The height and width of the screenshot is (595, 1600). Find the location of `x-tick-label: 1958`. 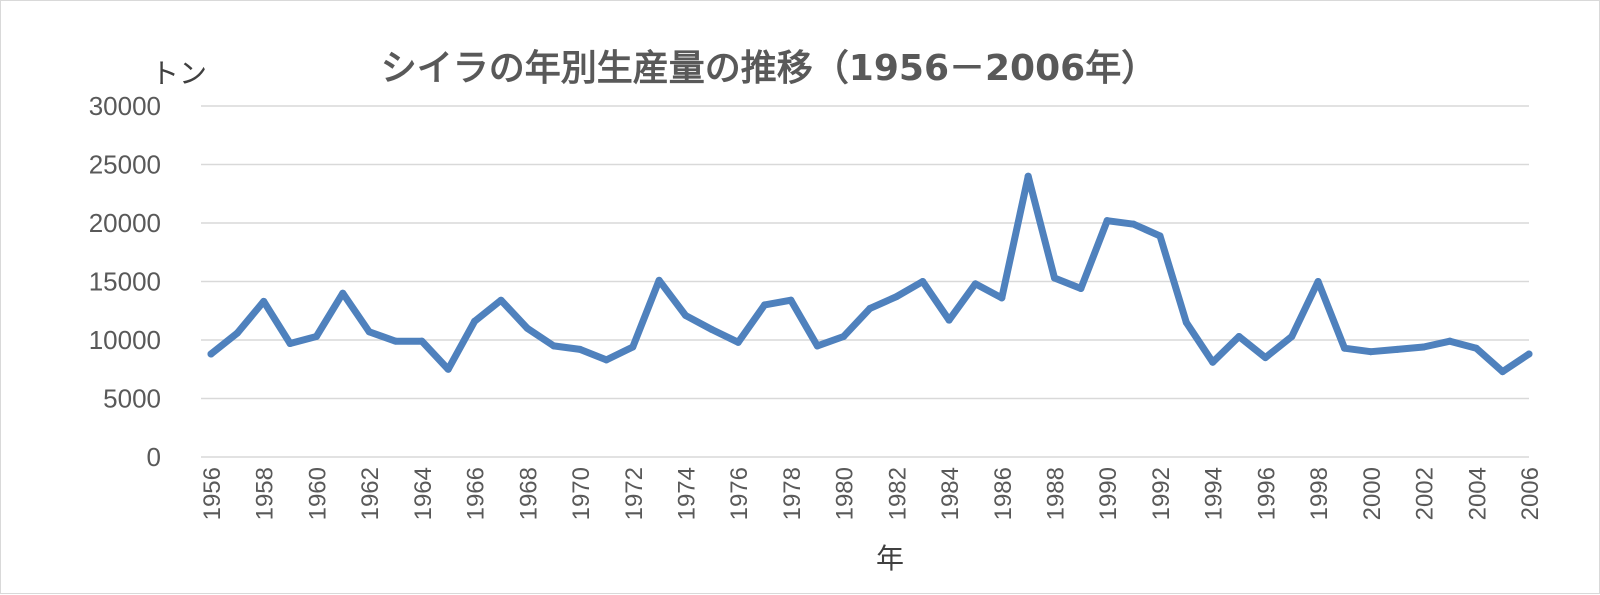

x-tick-label: 1958 is located at coordinates (265, 493).